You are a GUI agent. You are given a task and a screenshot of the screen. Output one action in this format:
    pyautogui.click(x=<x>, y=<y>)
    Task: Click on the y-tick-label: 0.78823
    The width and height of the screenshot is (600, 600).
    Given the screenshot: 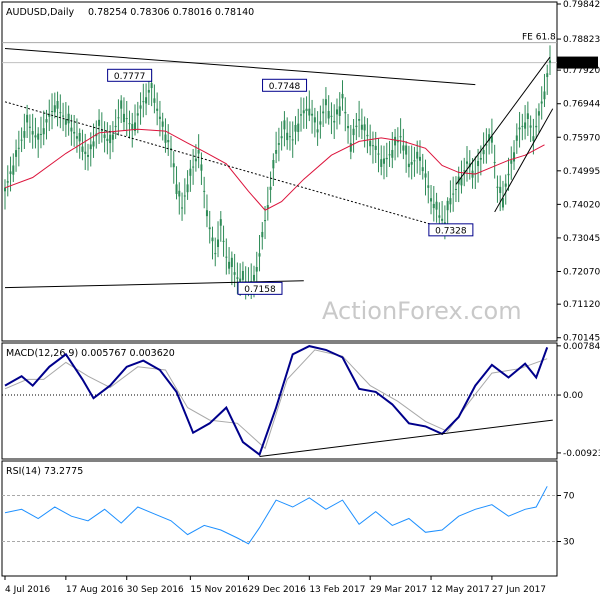 What is the action you would take?
    pyautogui.click(x=581, y=40)
    